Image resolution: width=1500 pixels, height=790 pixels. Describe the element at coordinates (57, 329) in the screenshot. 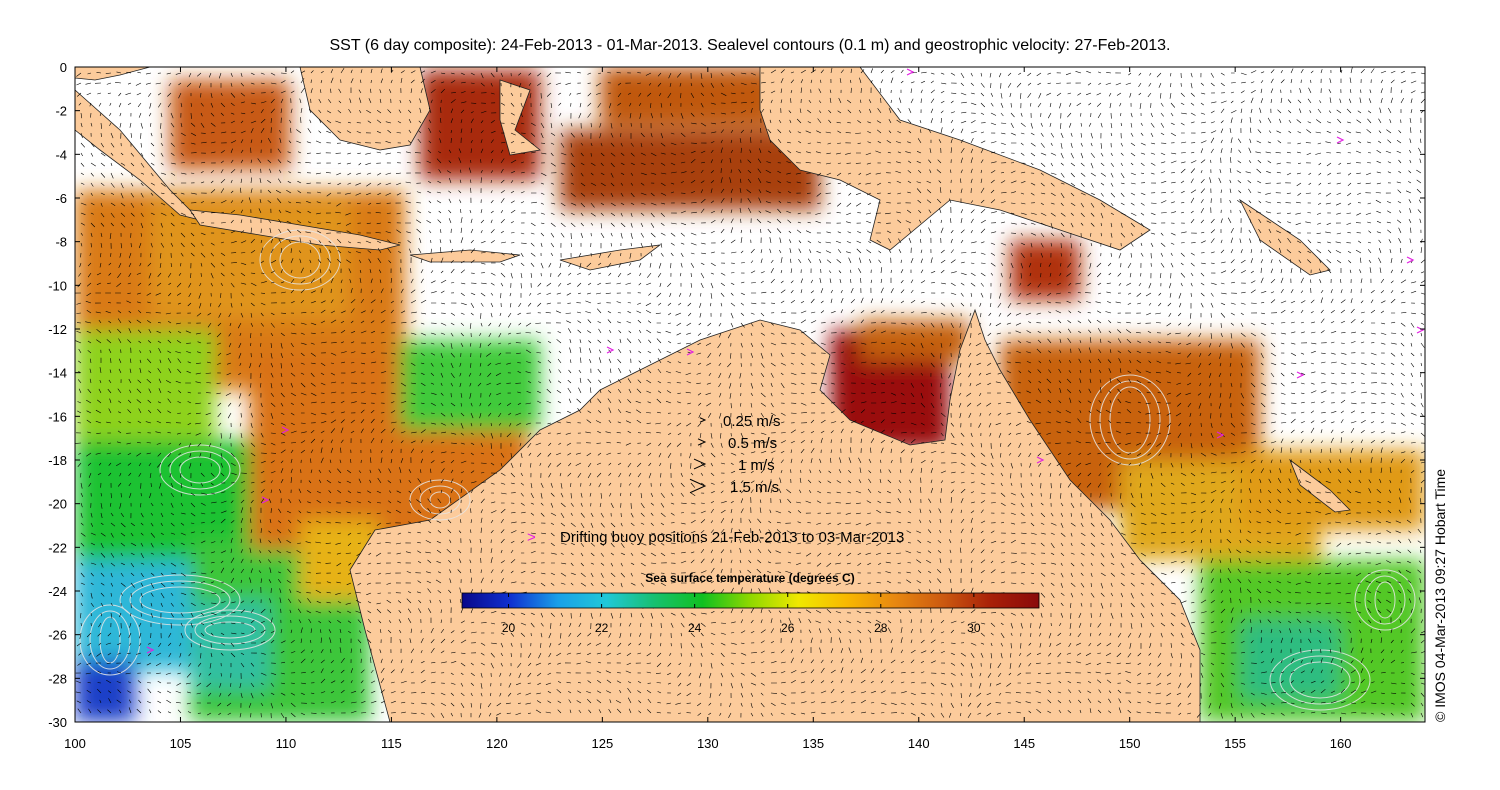

I see `ytick-label: -12` at that location.